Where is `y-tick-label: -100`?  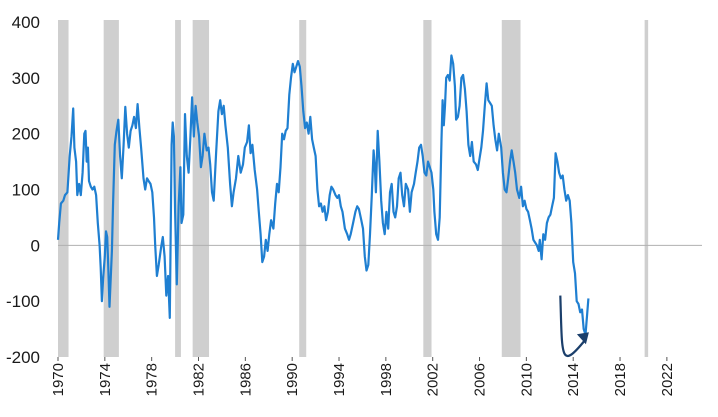
y-tick-label: -100 is located at coordinates (23, 301).